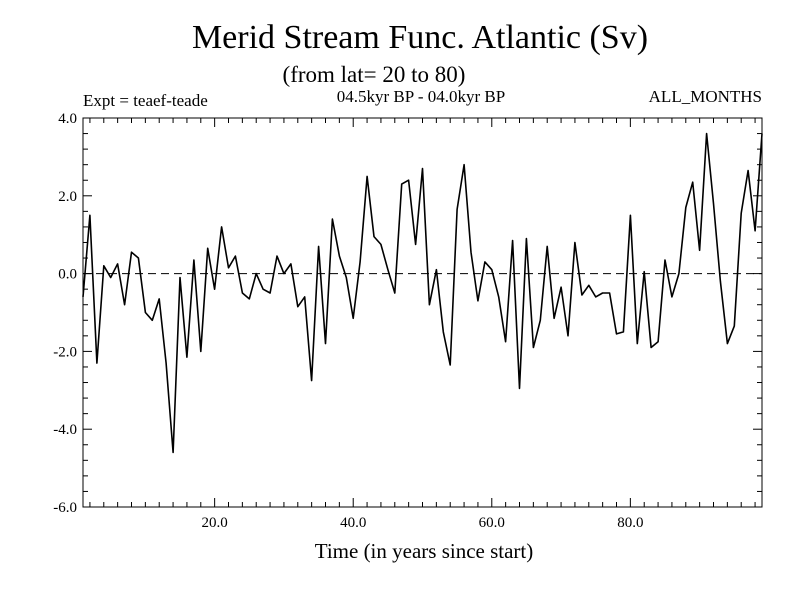 The height and width of the screenshot is (600, 800). Describe the element at coordinates (420, 37) in the screenshot. I see `chart-title: Merid Stream Func. Atlantic (Sv)` at that location.